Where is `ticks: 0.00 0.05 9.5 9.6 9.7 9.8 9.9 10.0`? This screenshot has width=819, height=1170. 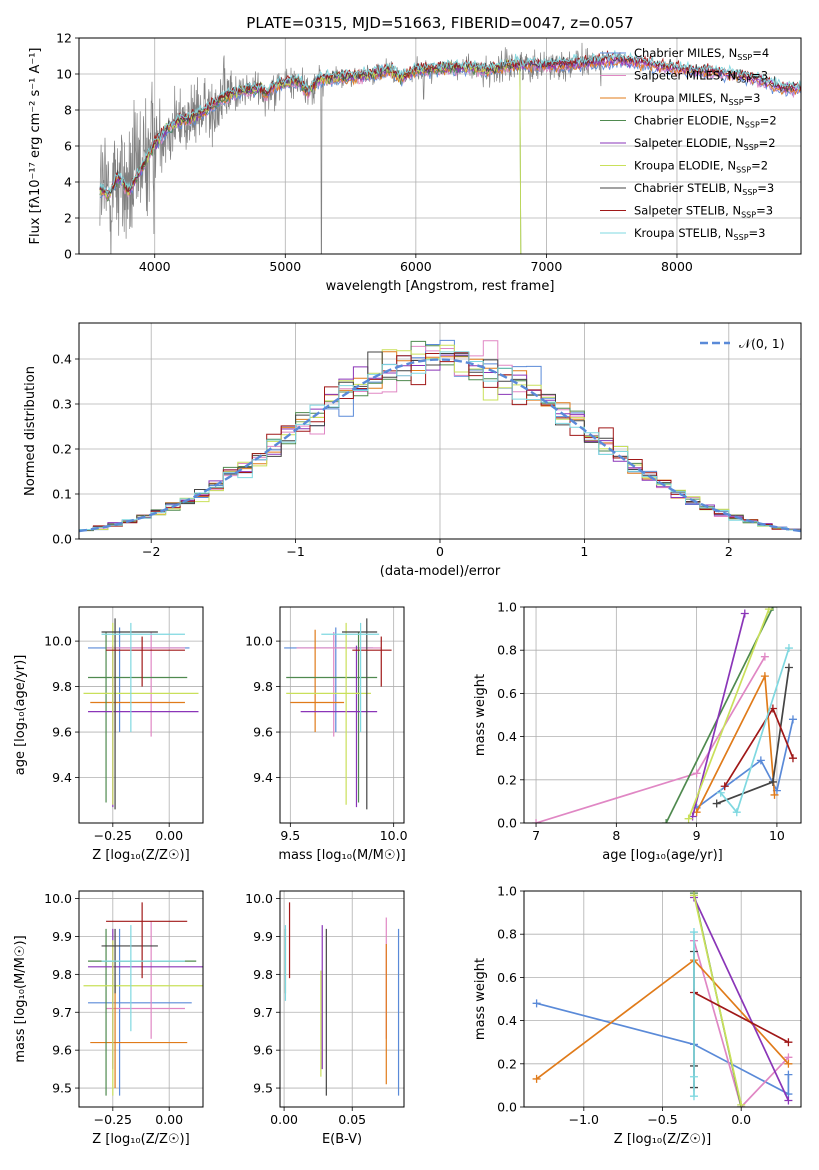
ticks: 0.00 0.05 9.5 9.6 9.7 9.8 9.9 10.0 is located at coordinates (305, 1009).